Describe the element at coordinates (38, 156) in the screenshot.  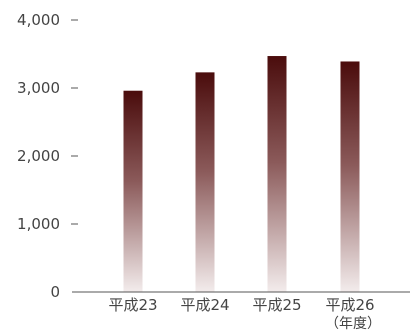
I see `y-tick-label: 2,000` at that location.